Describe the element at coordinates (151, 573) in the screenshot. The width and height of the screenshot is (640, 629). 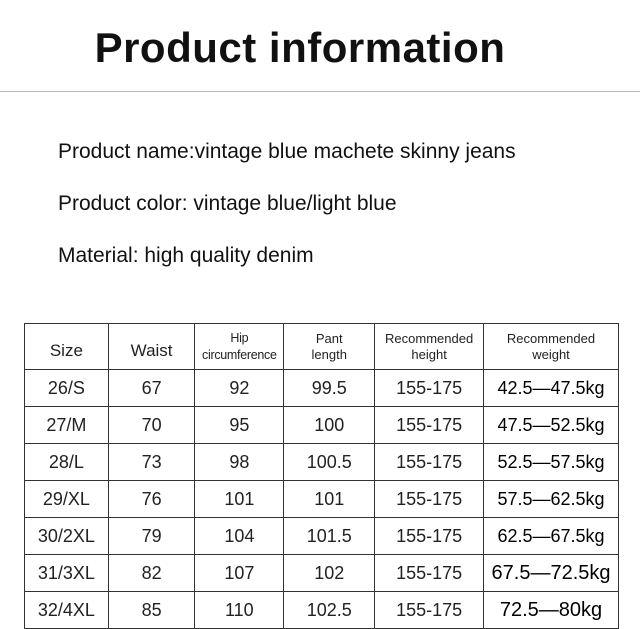
I see `cell-waist: 82` at that location.